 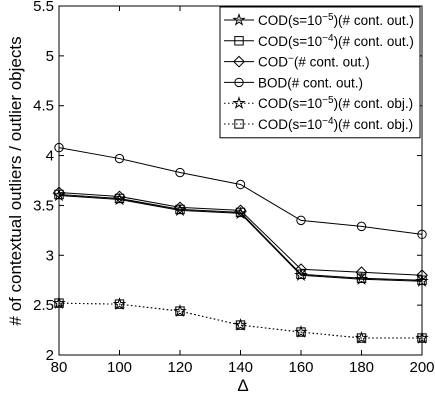 What do you see at coordinates (314, 62) in the screenshot?
I see `legend-label: COD−(# cont. out.)` at bounding box center [314, 62].